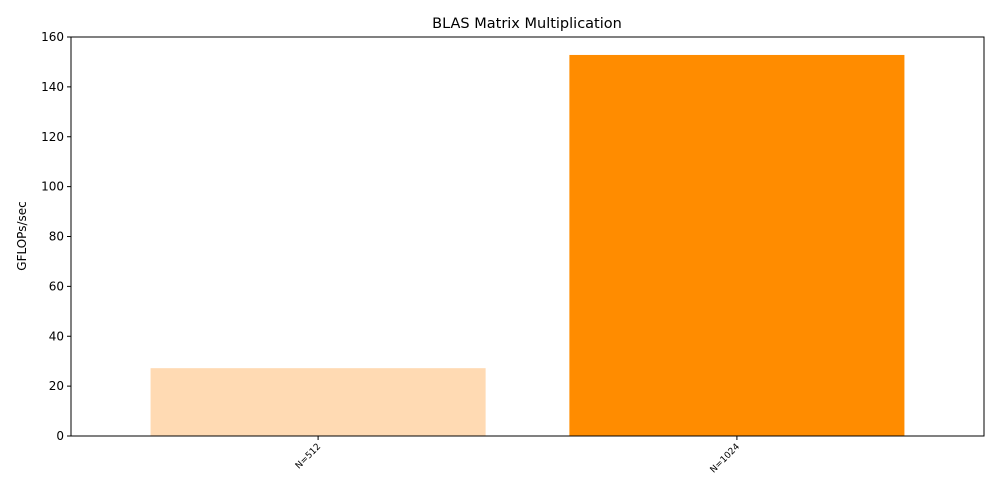  Describe the element at coordinates (56, 336) in the screenshot. I see `y-tick-label: 40` at that location.